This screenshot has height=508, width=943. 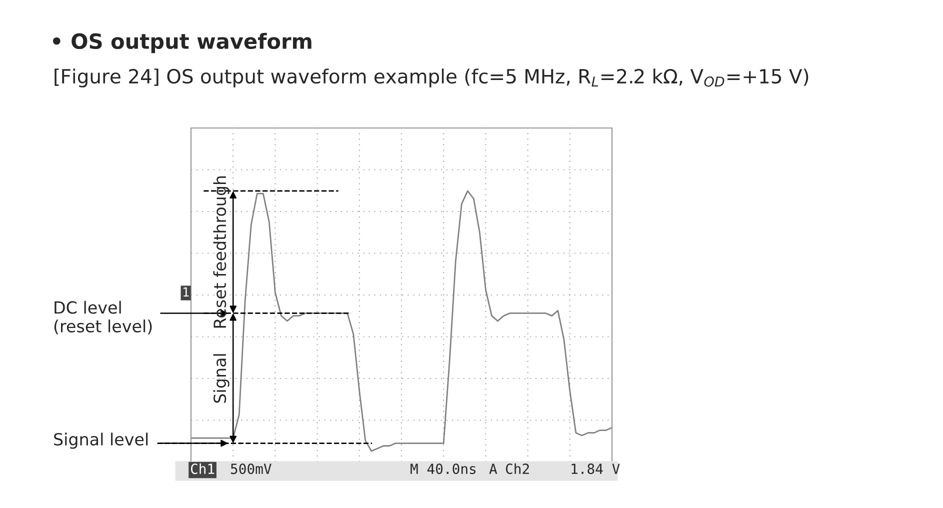 What do you see at coordinates (596, 469) in the screenshot?
I see `text: 1.84 V` at bounding box center [596, 469].